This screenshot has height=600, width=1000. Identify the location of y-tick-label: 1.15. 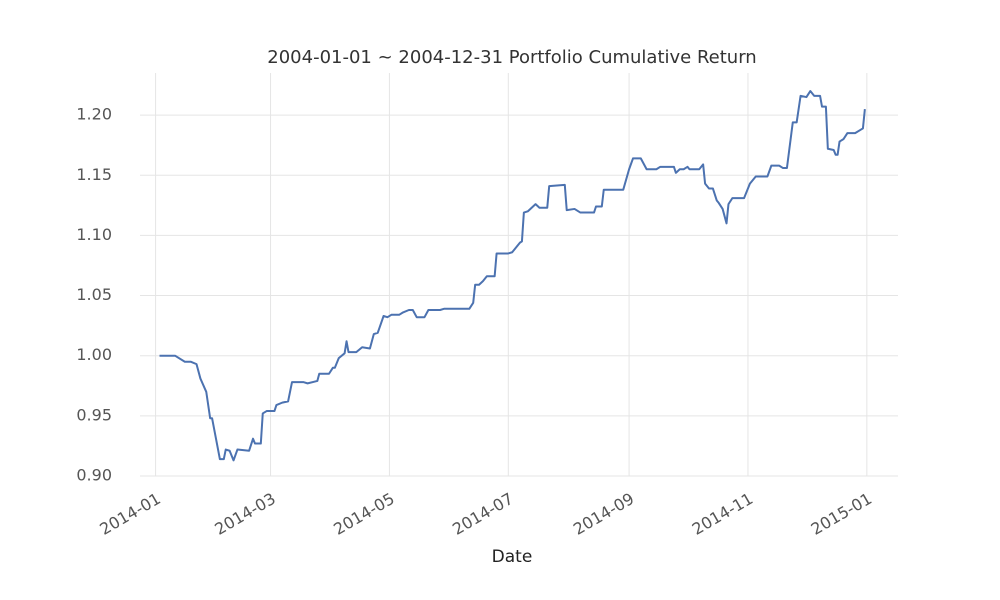
(94, 174).